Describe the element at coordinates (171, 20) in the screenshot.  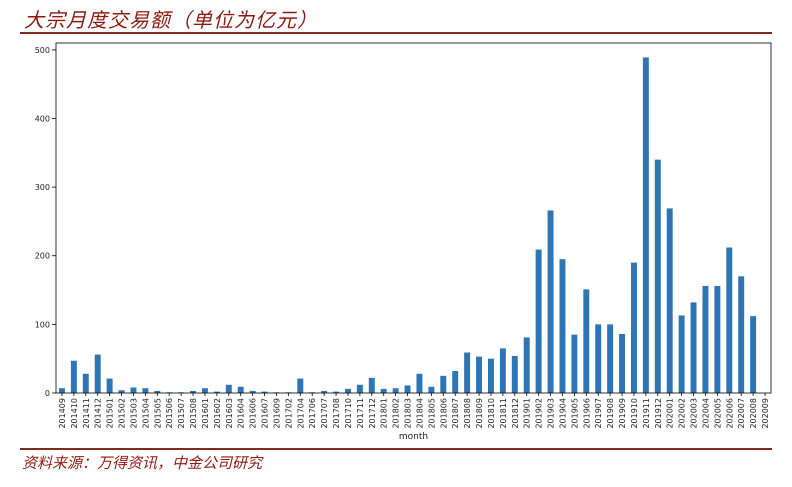
I see `chart-title: 大宗月度交易额（单位为亿元）` at that location.